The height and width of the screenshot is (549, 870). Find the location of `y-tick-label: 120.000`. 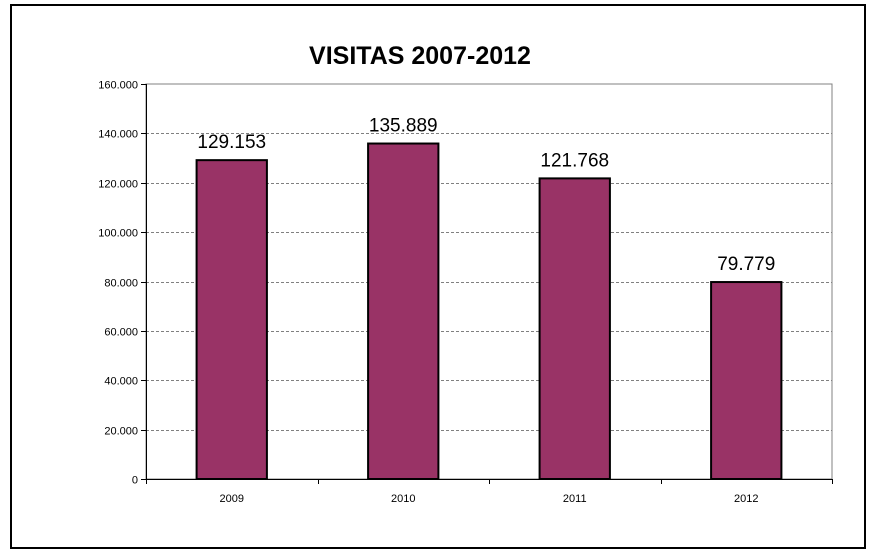

y-tick-label: 120.000 is located at coordinates (118, 185).